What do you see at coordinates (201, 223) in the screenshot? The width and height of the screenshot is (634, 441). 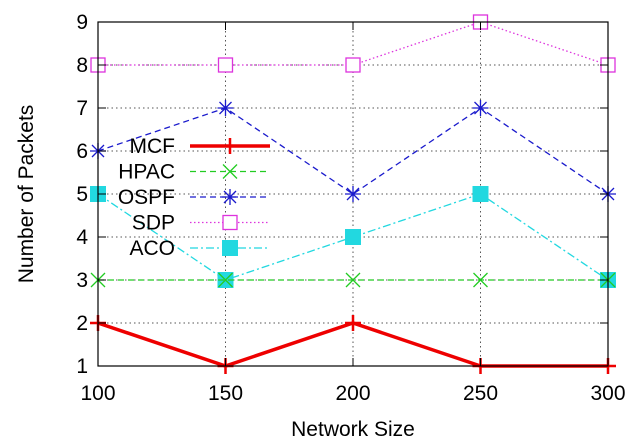 I see `legend-entry-sdp: SDP` at bounding box center [201, 223].